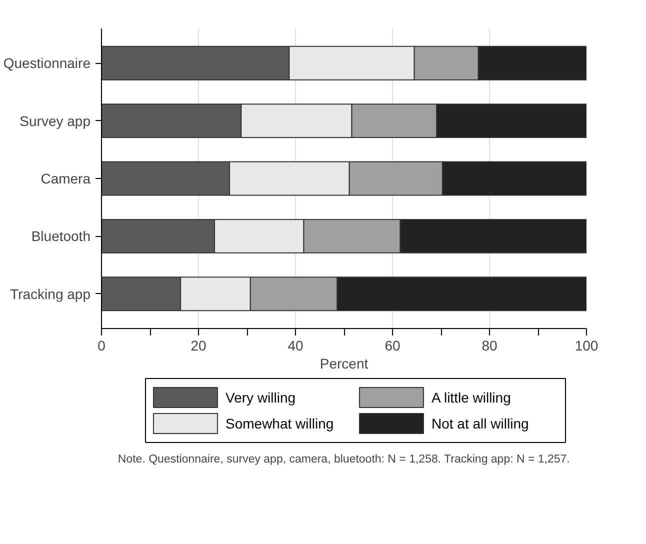  What do you see at coordinates (480, 424) in the screenshot?
I see `legend-label: Not at all willing` at bounding box center [480, 424].